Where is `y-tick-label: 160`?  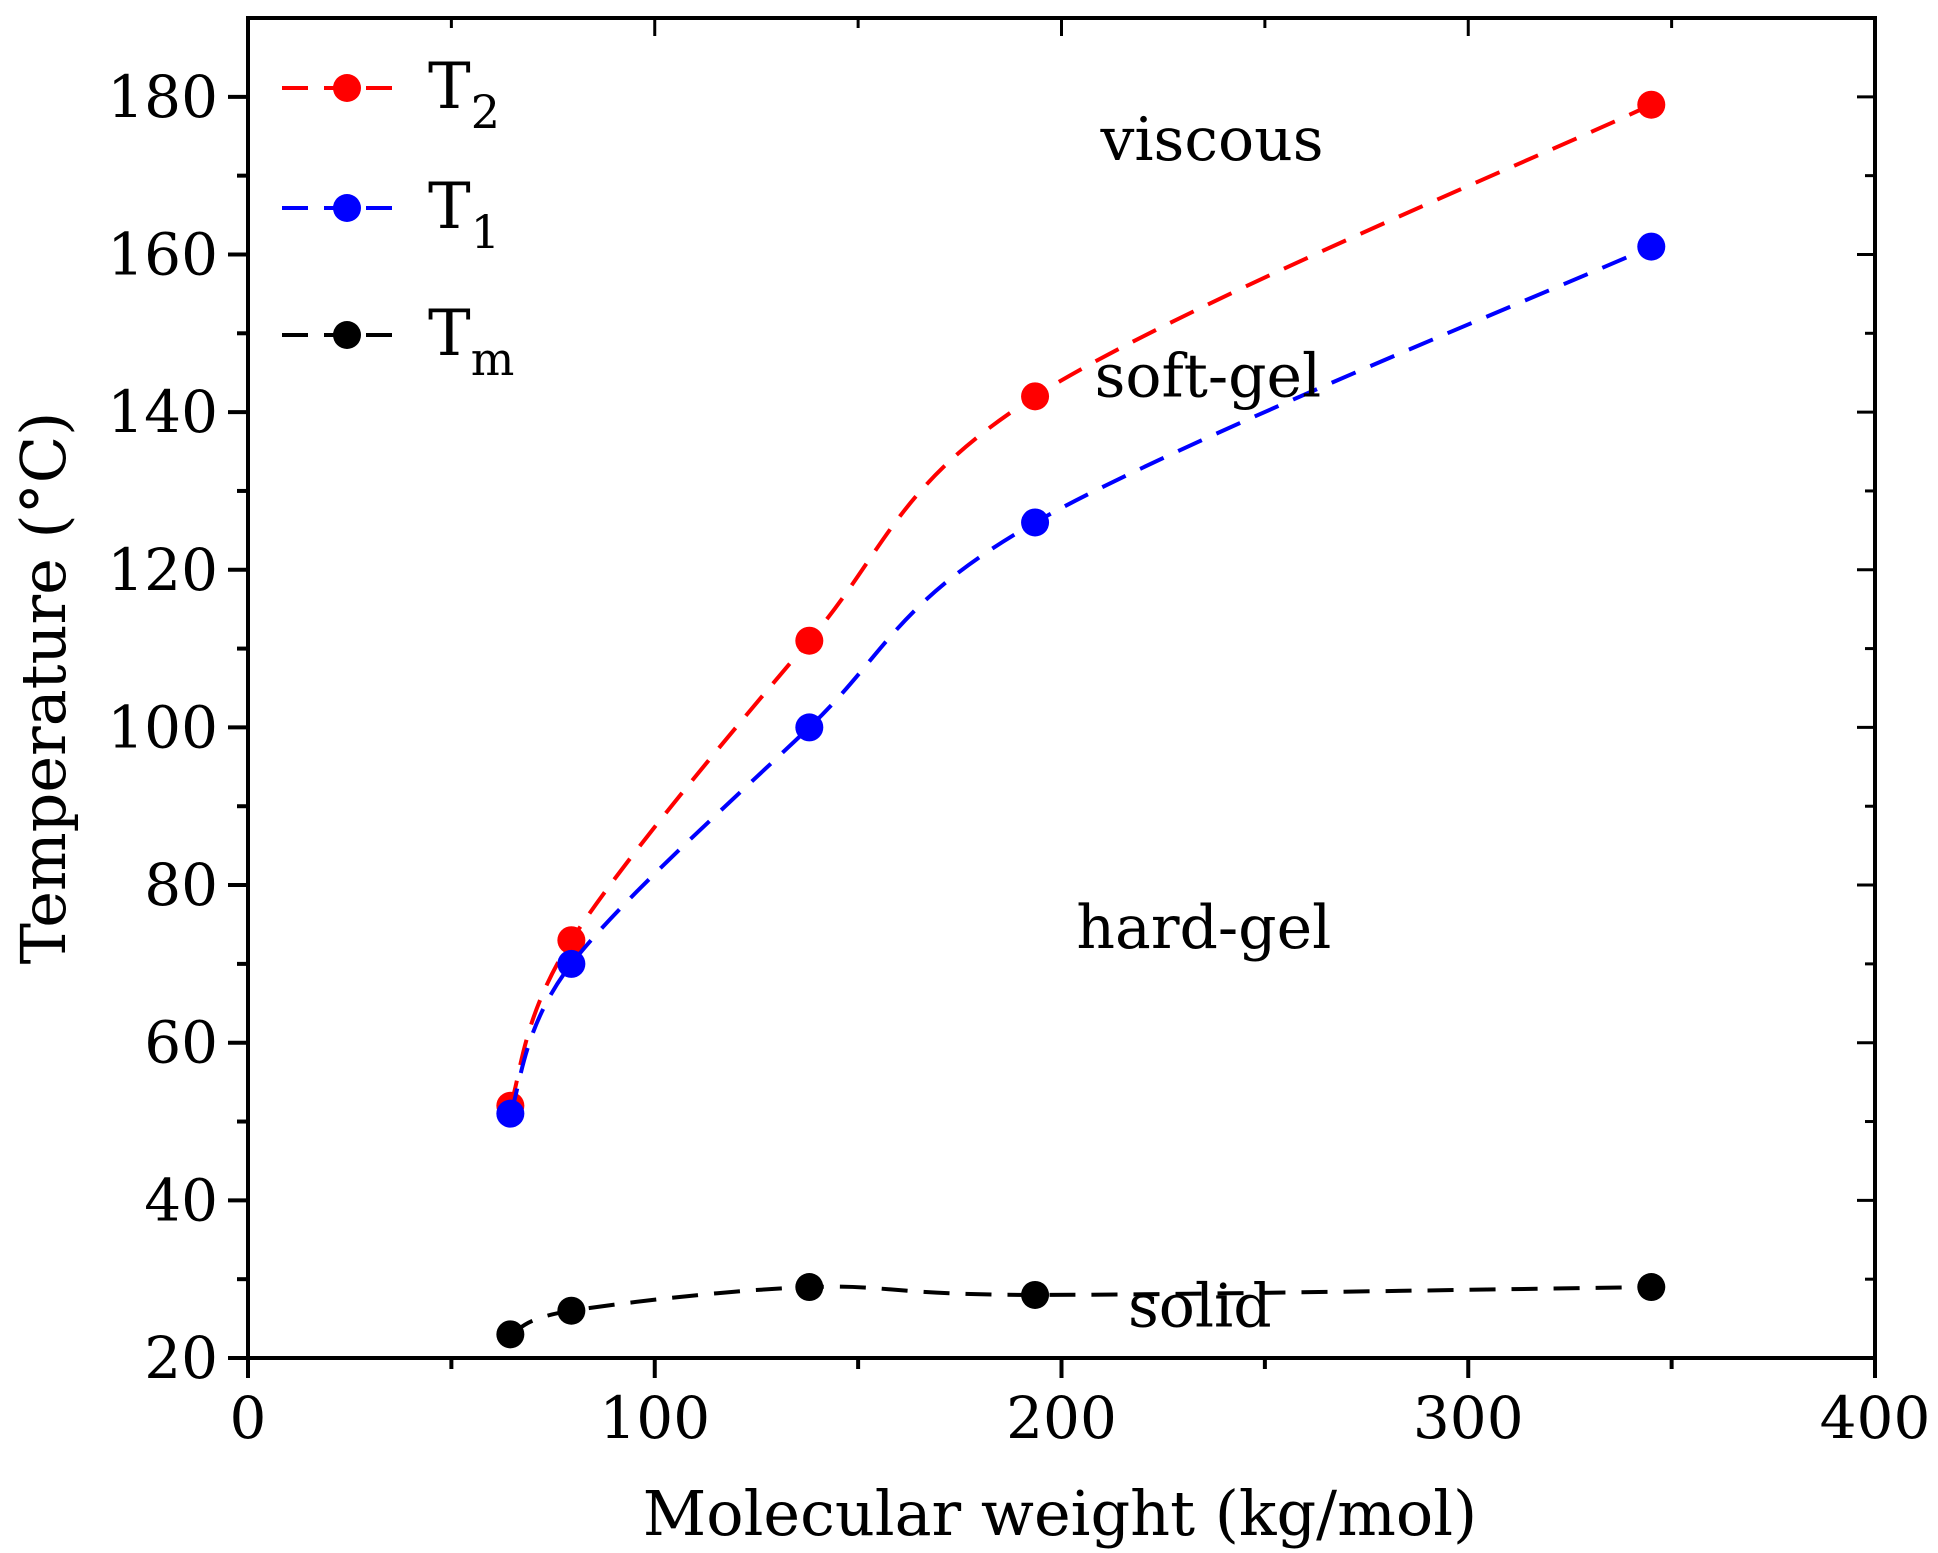 y-tick-label: 160 is located at coordinates (162, 254).